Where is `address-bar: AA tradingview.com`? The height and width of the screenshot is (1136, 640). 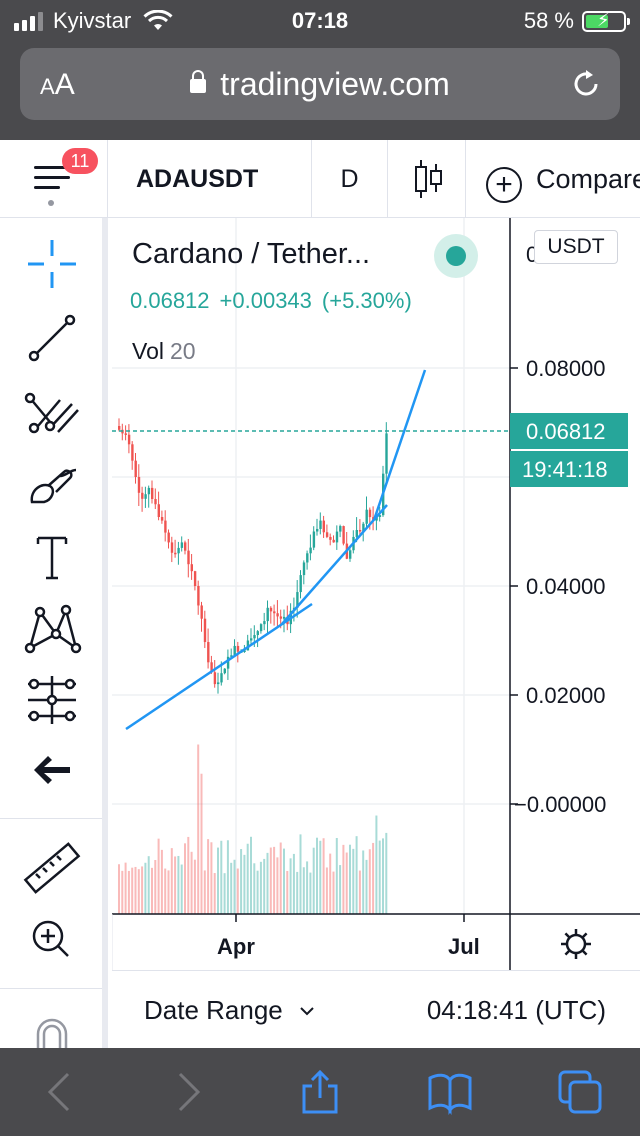 address-bar: AA tradingview.com is located at coordinates (320, 84).